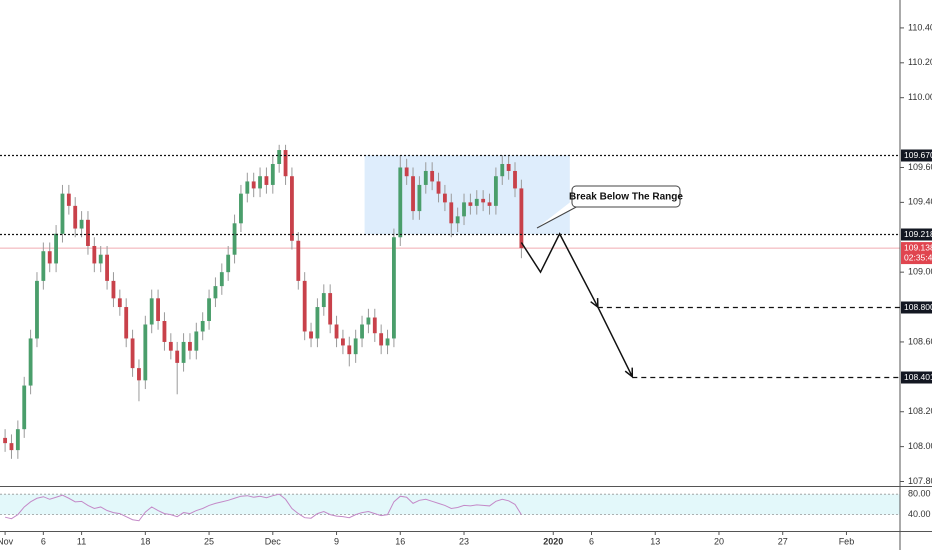 The image size is (932, 550). Describe the element at coordinates (719, 541) in the screenshot. I see `x-tick-label: 20` at that location.